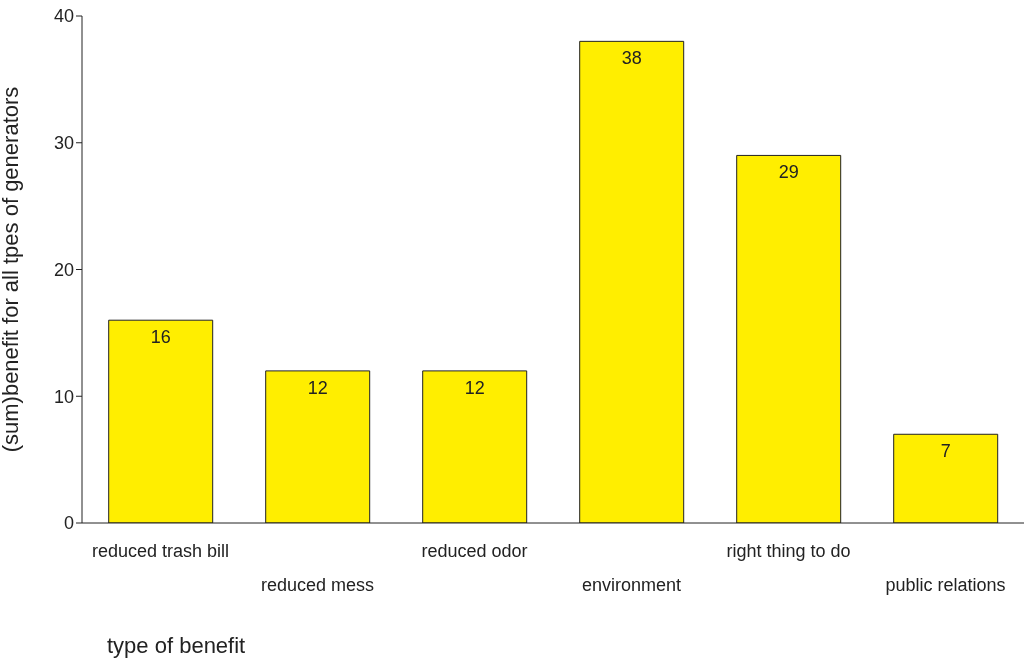  I want to click on y-tick-label: 10, so click(63, 396).